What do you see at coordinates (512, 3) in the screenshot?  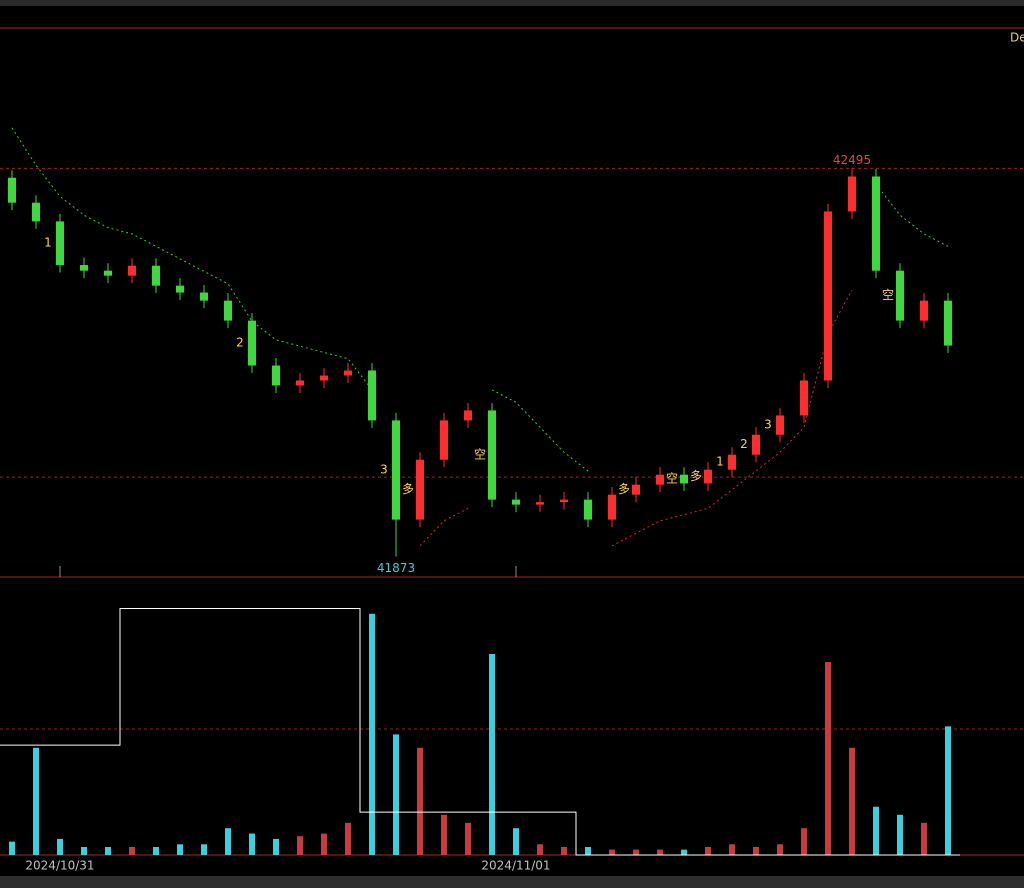 I see `top-bar` at bounding box center [512, 3].